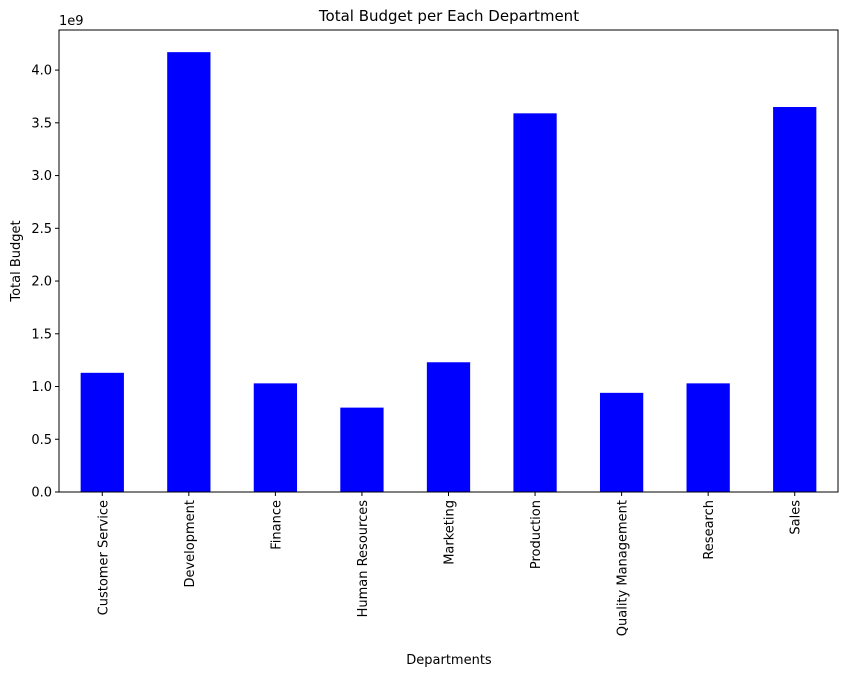 Image resolution: width=846 pixels, height=677 pixels. I want to click on y-tick-label: 2.0, so click(41, 282).